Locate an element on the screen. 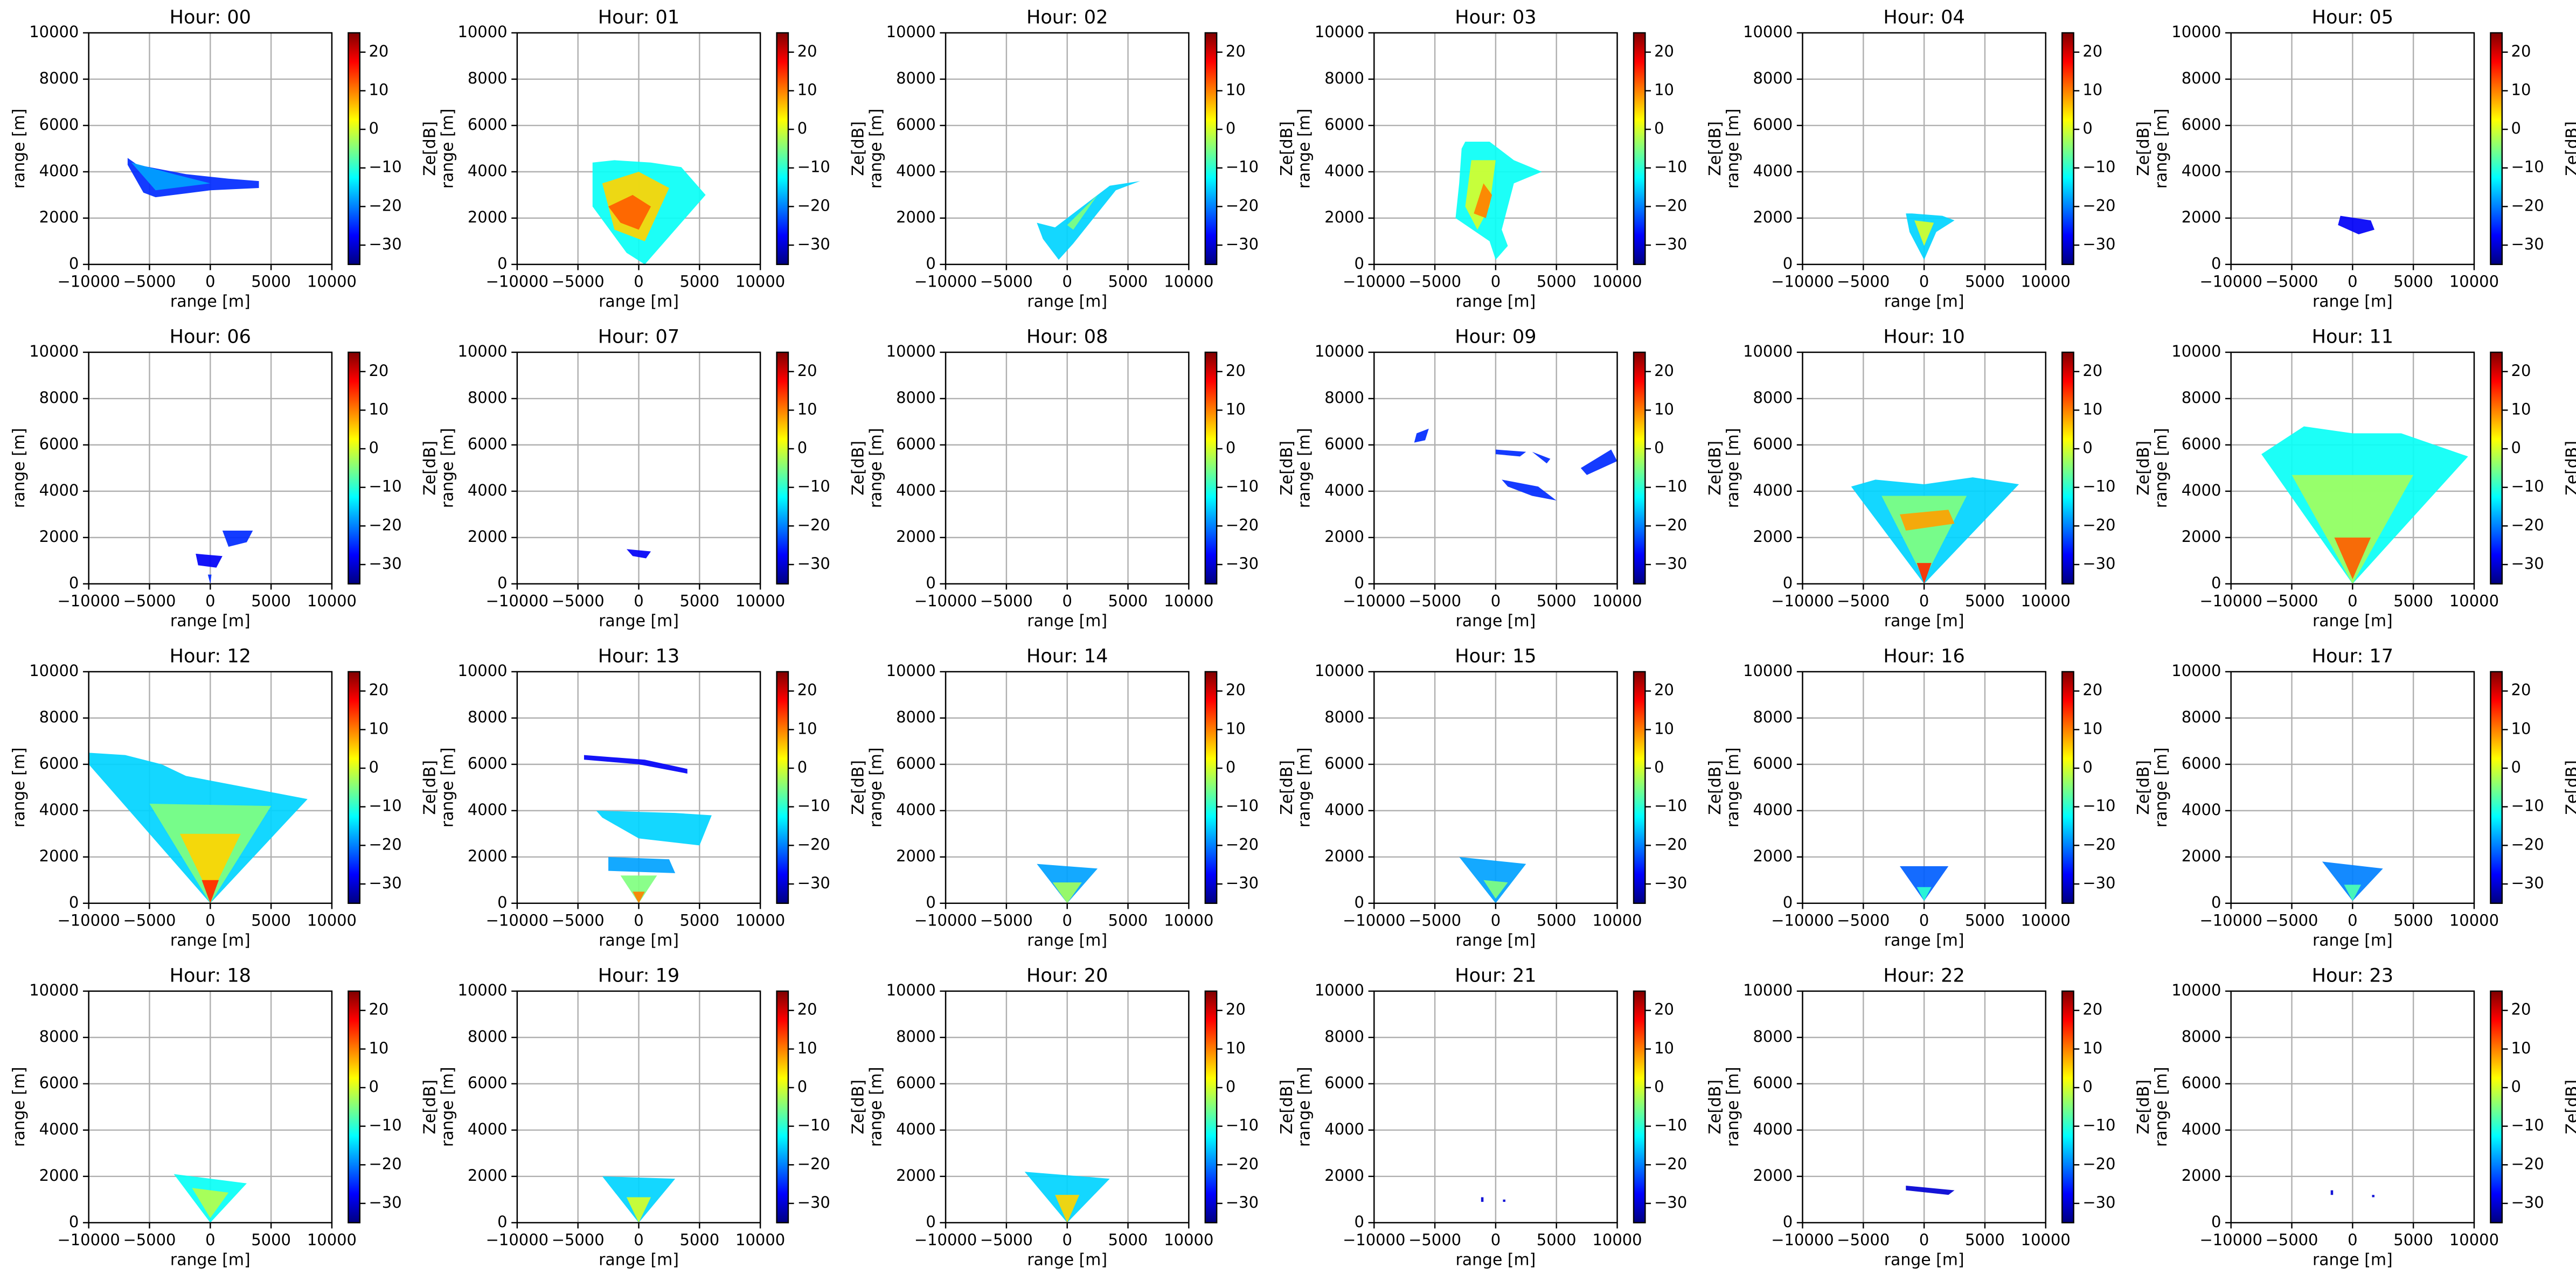 Image resolution: width=2576 pixels, height=1281 pixels. subplot-title: Hour: 14 is located at coordinates (1067, 656).